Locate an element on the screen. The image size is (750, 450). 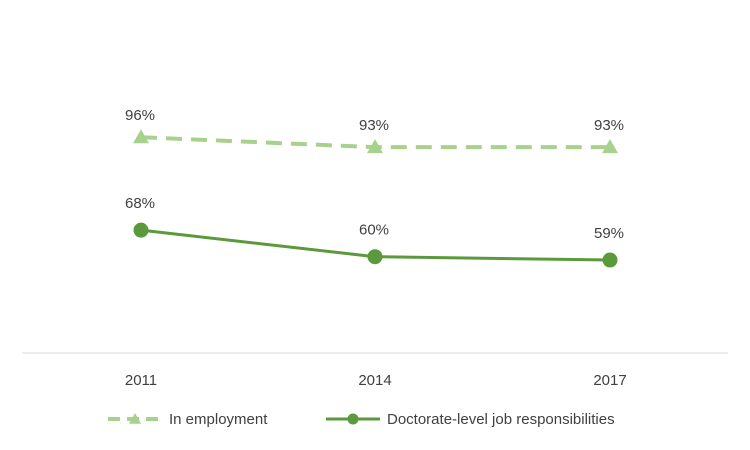
data-point-doctorate-level-job-responsibilities-2011 is located at coordinates (141, 230).